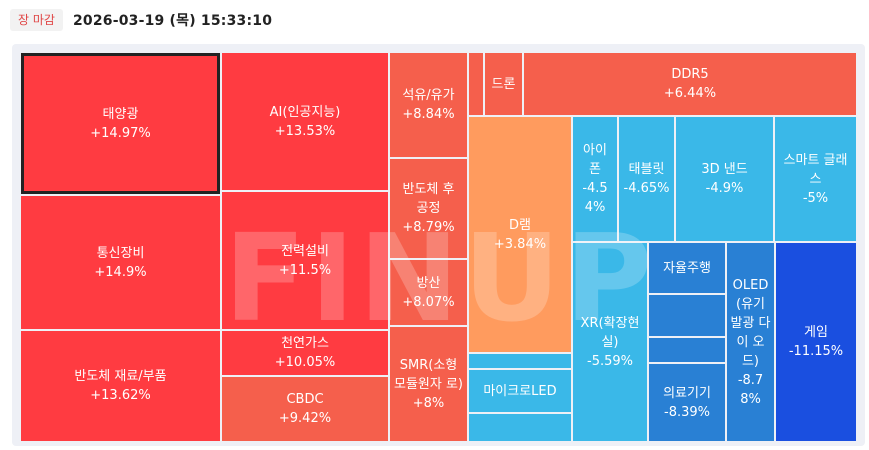 This screenshot has height=450, width=869. I want to click on tile-smr: SMR(소형 모듈원자 로) +8%, so click(428, 384).